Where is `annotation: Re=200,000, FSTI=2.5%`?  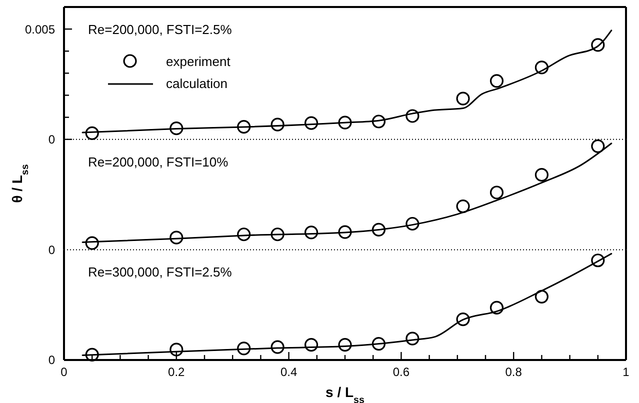 annotation: Re=200,000, FSTI=2.5% is located at coordinates (160, 29).